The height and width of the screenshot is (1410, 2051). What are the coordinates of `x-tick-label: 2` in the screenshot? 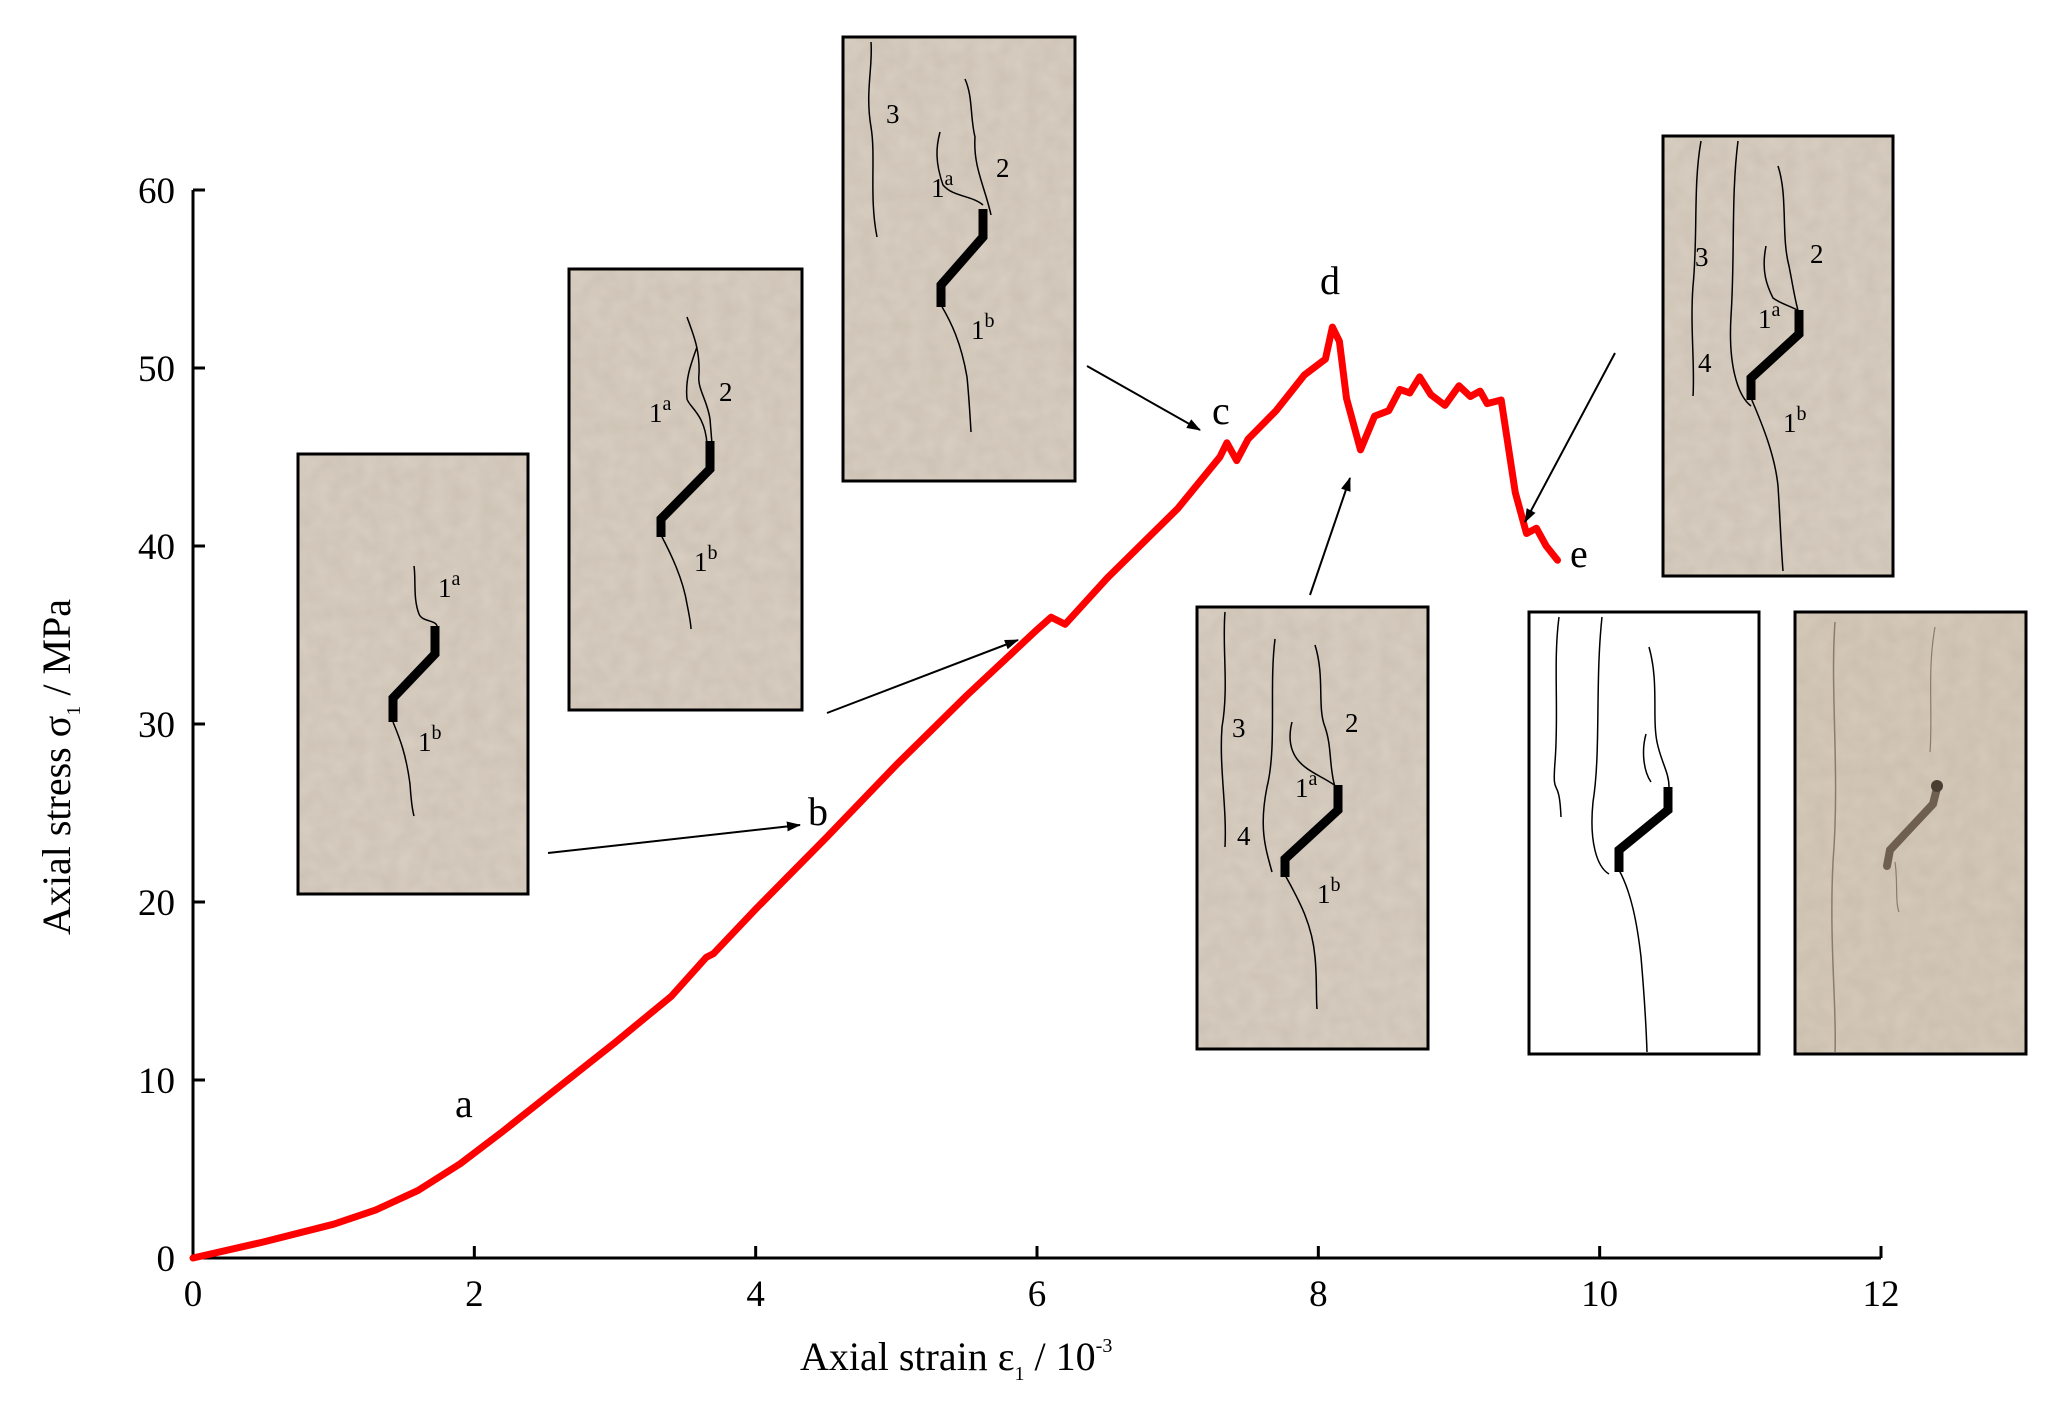 It's located at (474, 1294).